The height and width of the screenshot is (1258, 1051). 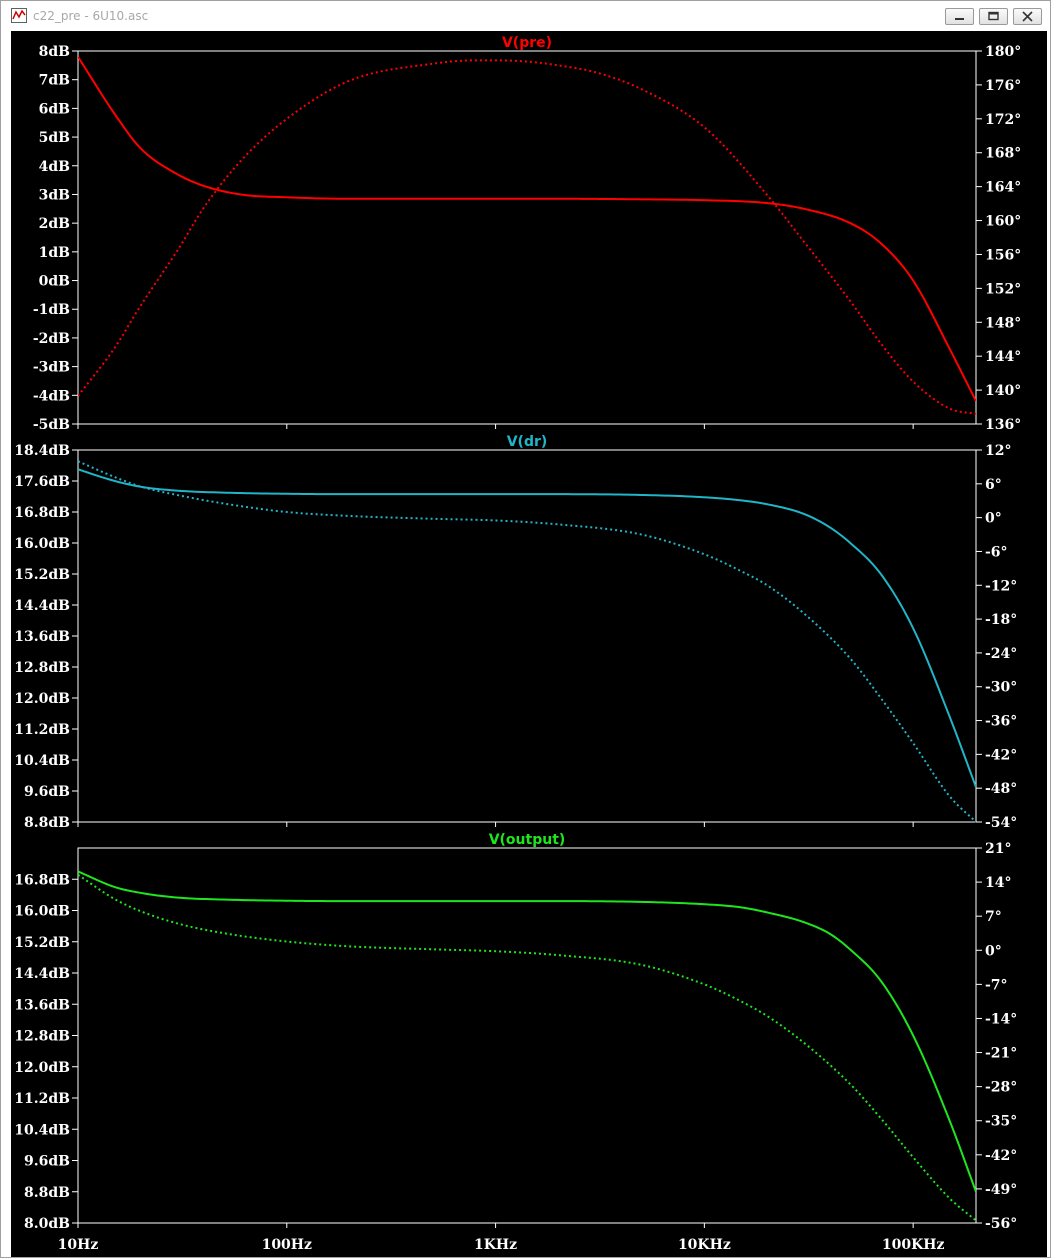 What do you see at coordinates (1001, 1224) in the screenshot?
I see `right-tick-label: -56°` at bounding box center [1001, 1224].